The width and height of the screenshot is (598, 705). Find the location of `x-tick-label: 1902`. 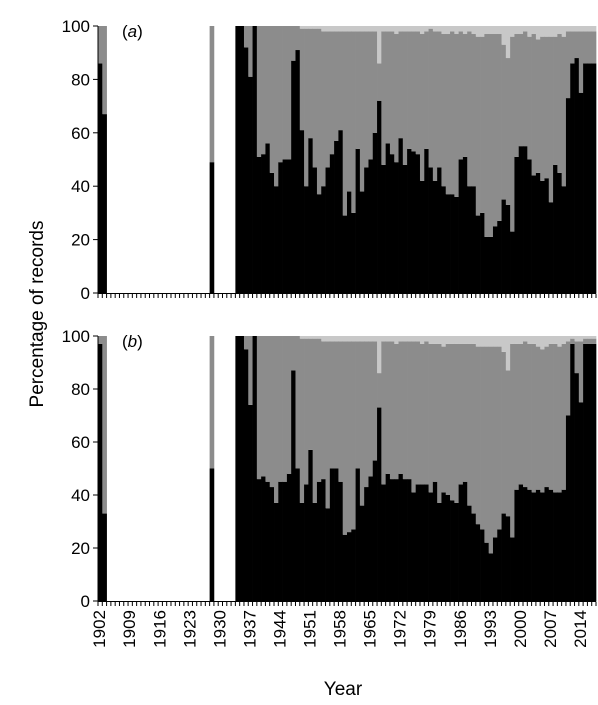

x-tick-label: 1902 is located at coordinates (99, 629).